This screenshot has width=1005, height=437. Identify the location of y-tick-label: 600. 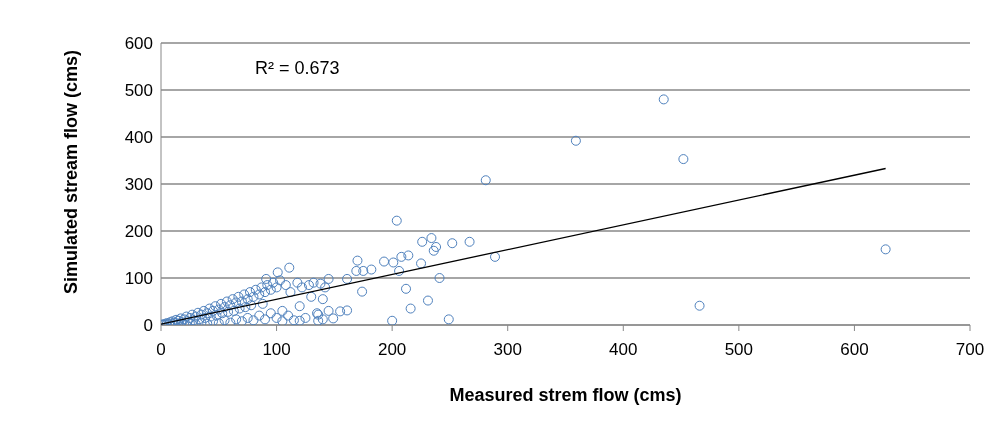
(138, 44).